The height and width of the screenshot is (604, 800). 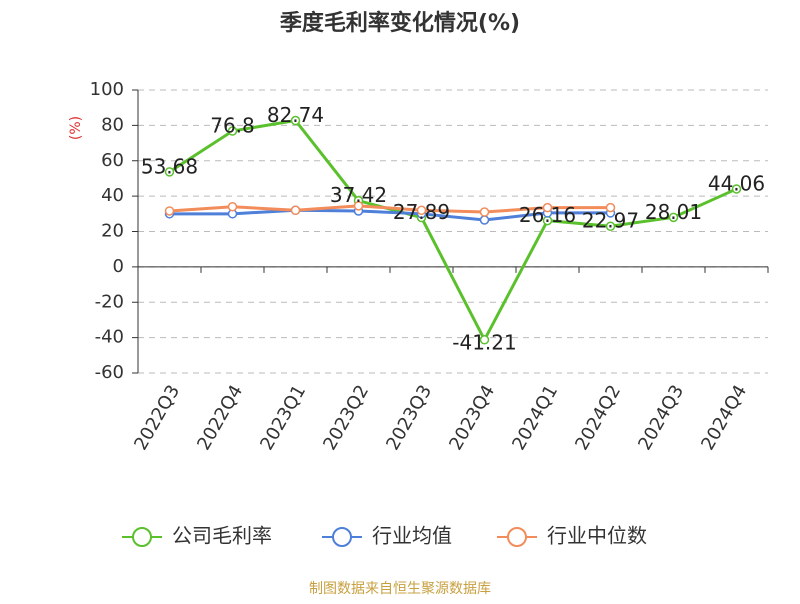 I want to click on data-label: 53.68, so click(x=169, y=166).